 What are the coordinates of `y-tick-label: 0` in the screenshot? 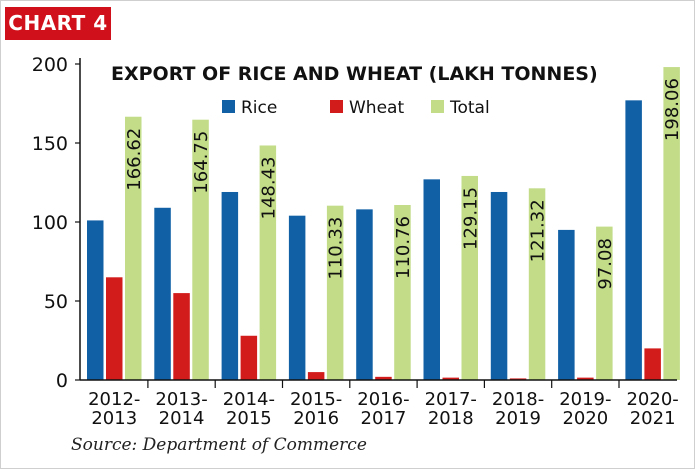 It's located at (62, 381).